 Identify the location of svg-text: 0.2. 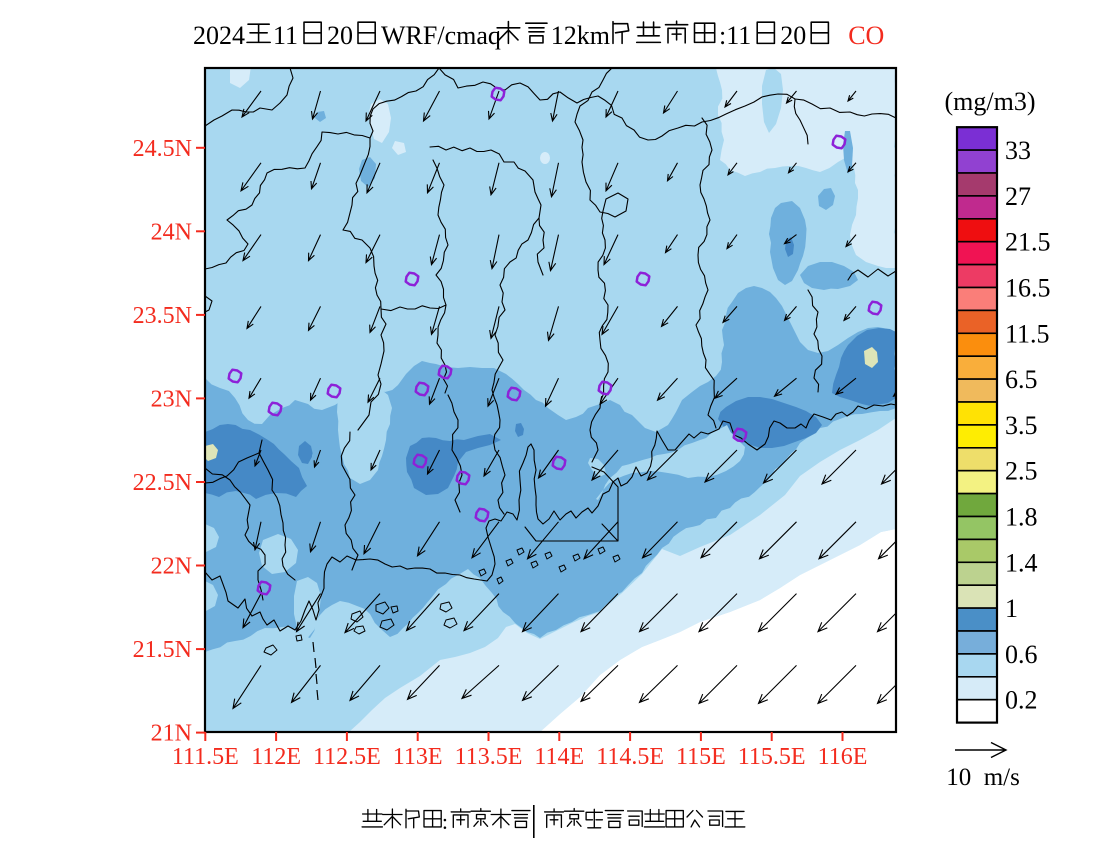
(1021, 700).